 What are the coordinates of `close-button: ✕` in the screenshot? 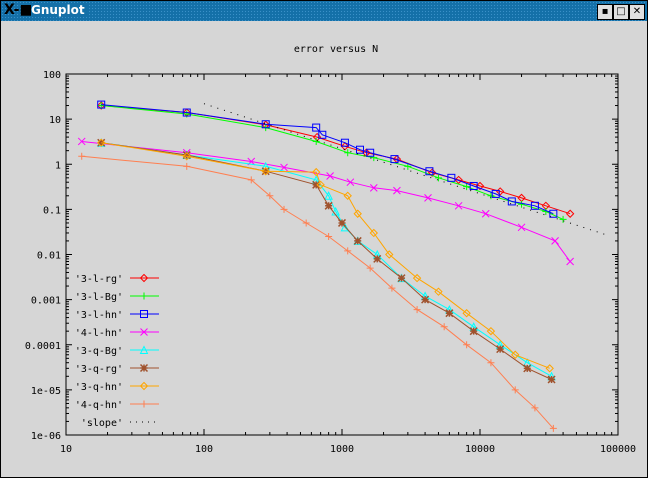 It's located at (637, 12).